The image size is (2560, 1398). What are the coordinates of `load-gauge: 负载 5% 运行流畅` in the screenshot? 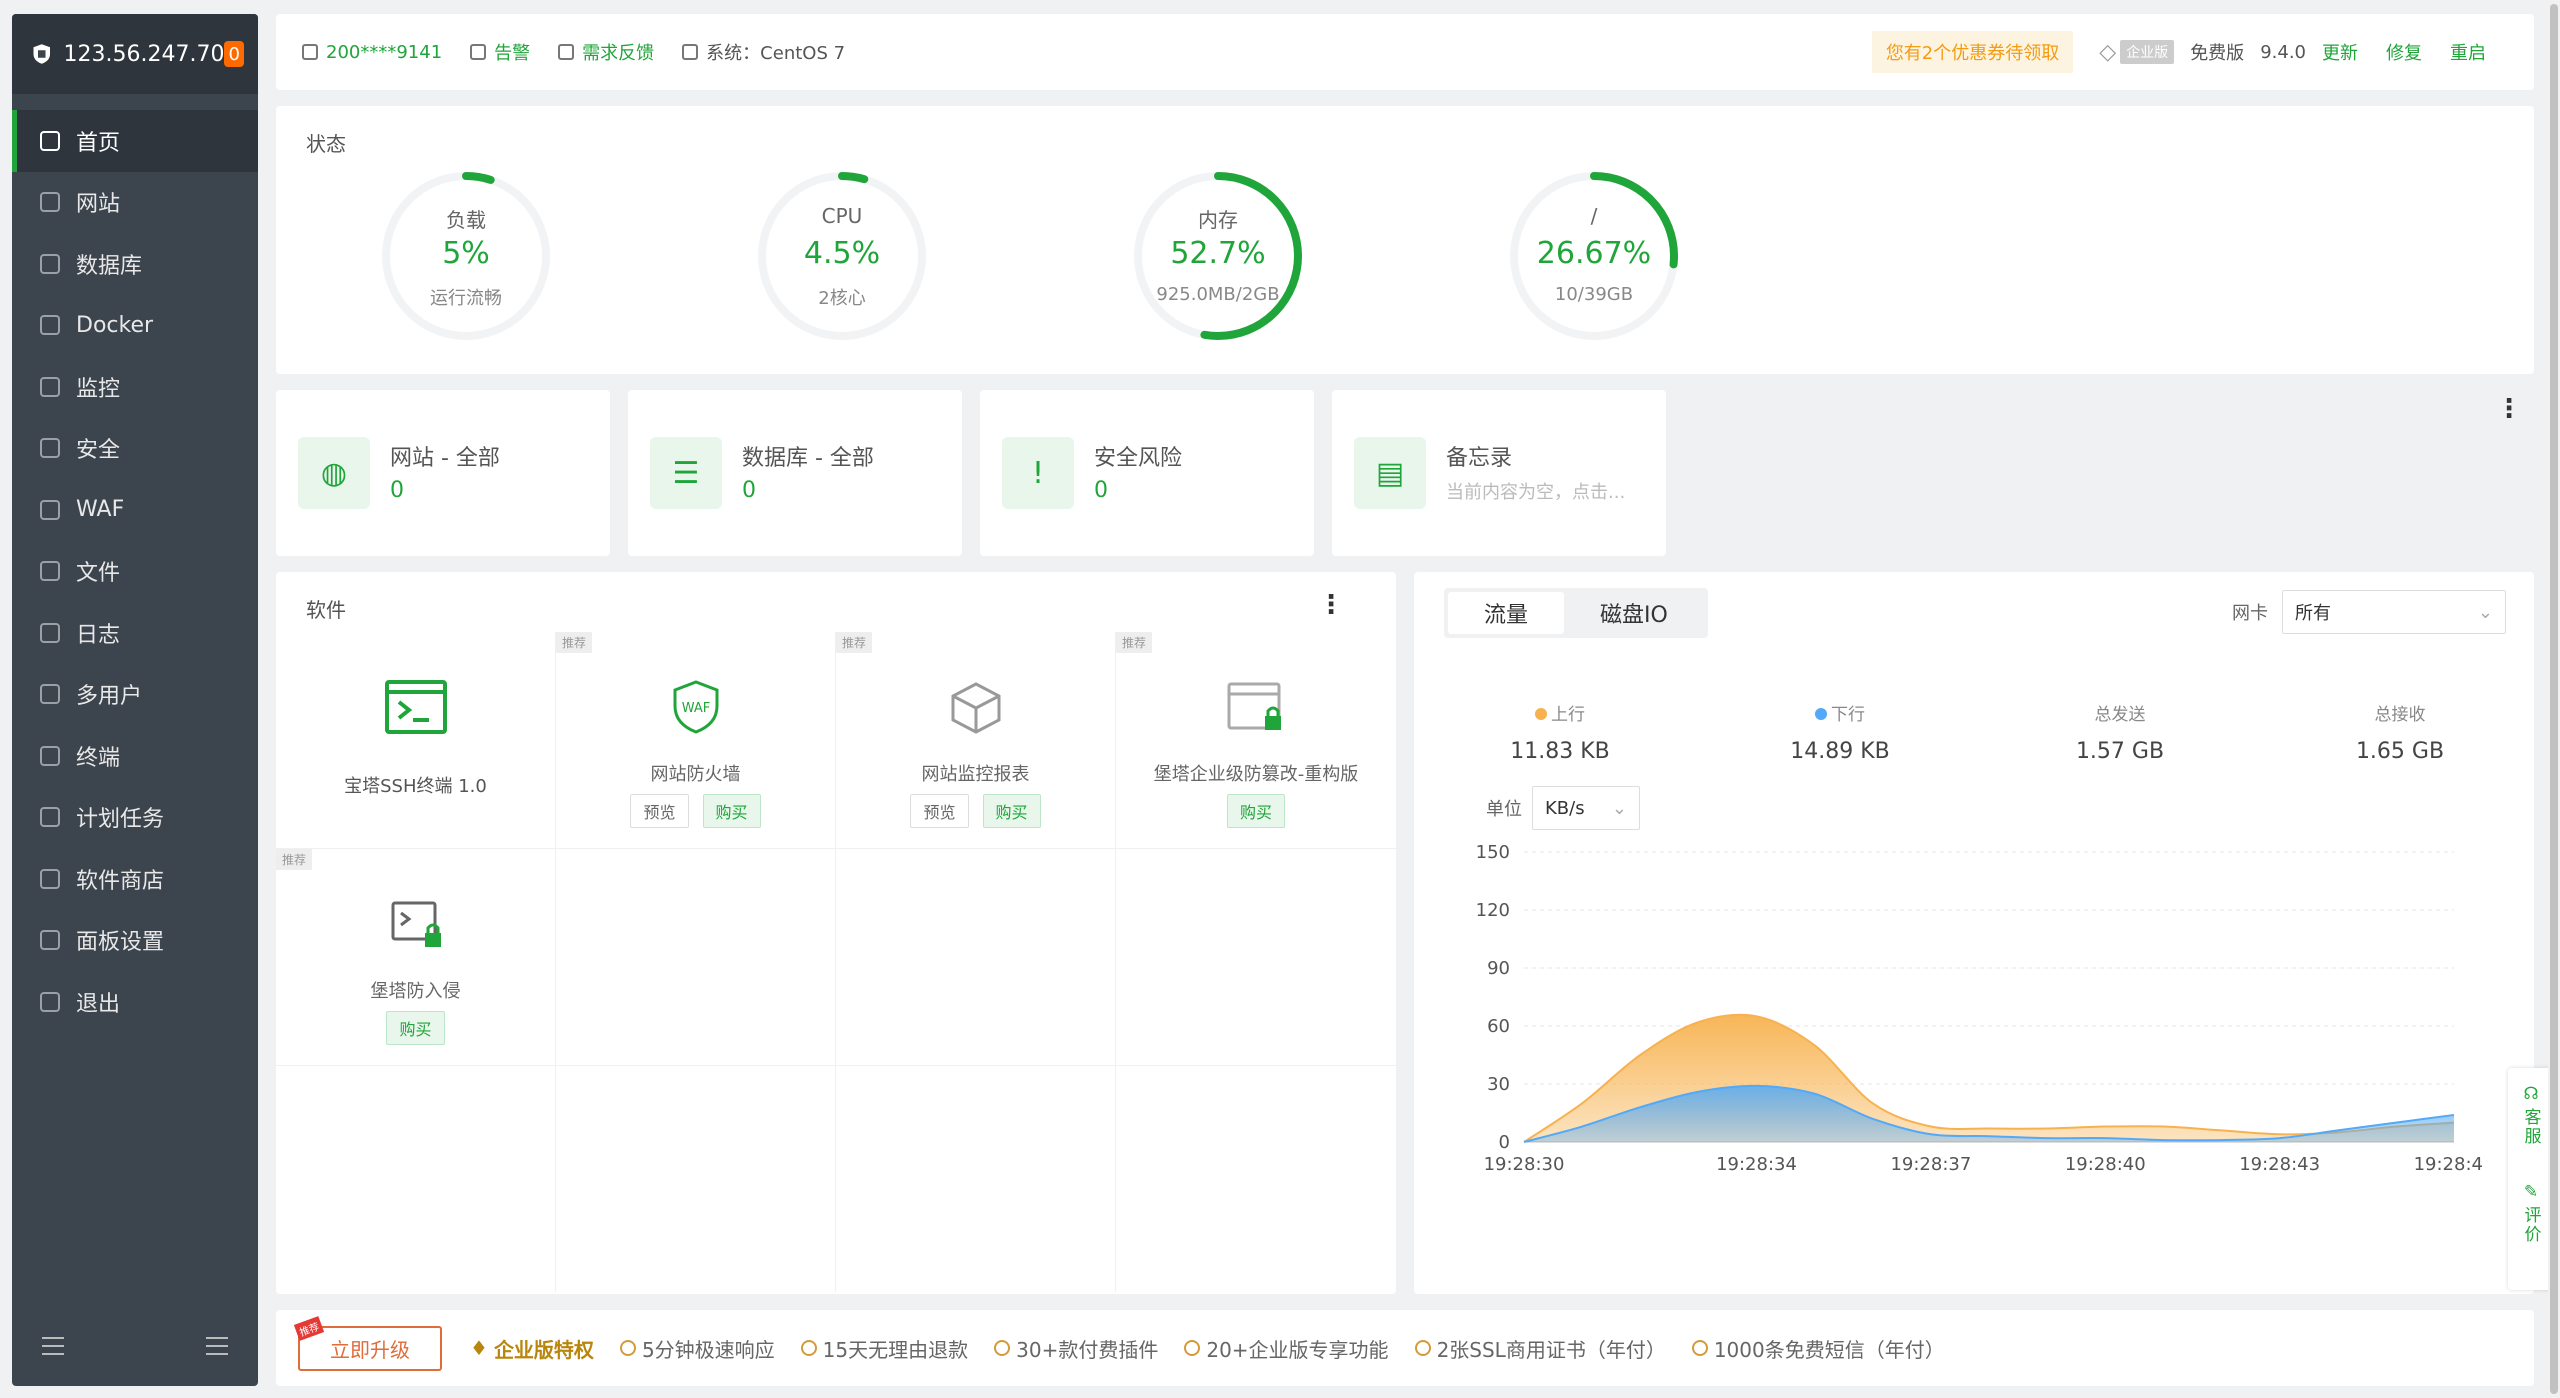 It's located at (466, 256).